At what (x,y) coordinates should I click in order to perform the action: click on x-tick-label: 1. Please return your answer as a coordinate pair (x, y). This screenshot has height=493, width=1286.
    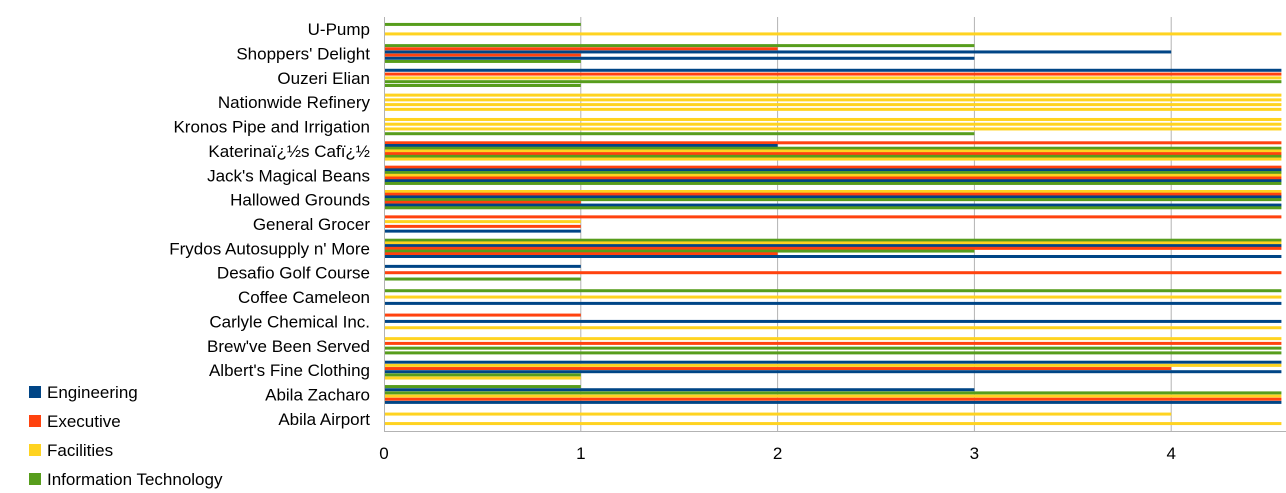
    Looking at the image, I should click on (580, 453).